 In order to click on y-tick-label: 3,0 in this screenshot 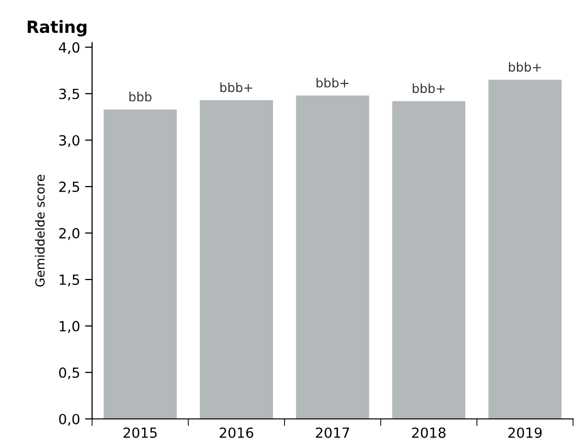, I will do `click(69, 141)`.